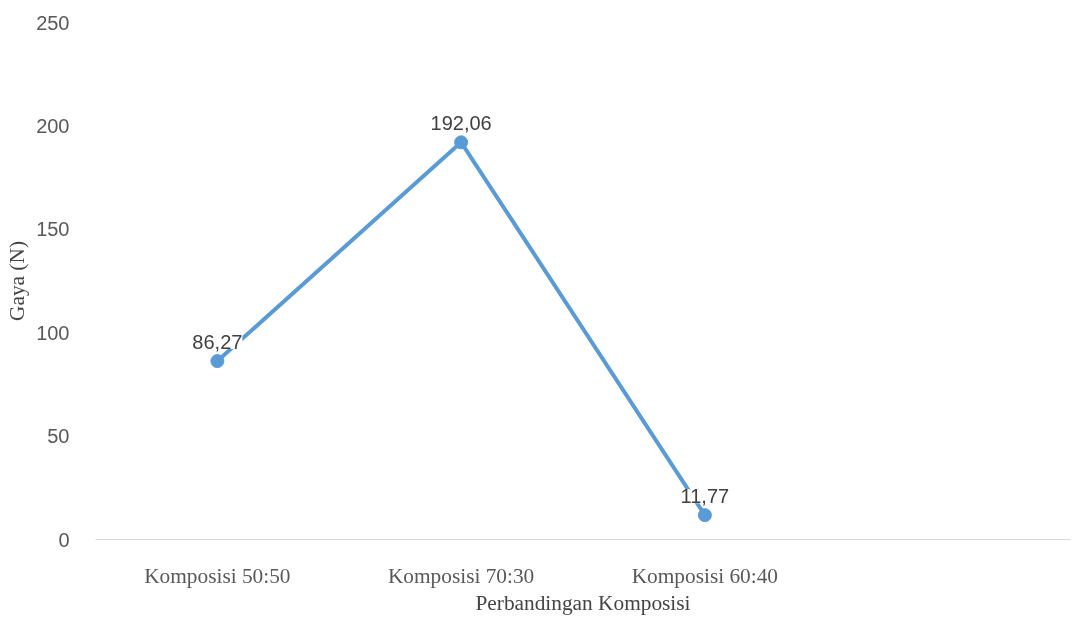 This screenshot has width=1074, height=617. What do you see at coordinates (461, 123) in the screenshot?
I see `data-label: 192,06` at bounding box center [461, 123].